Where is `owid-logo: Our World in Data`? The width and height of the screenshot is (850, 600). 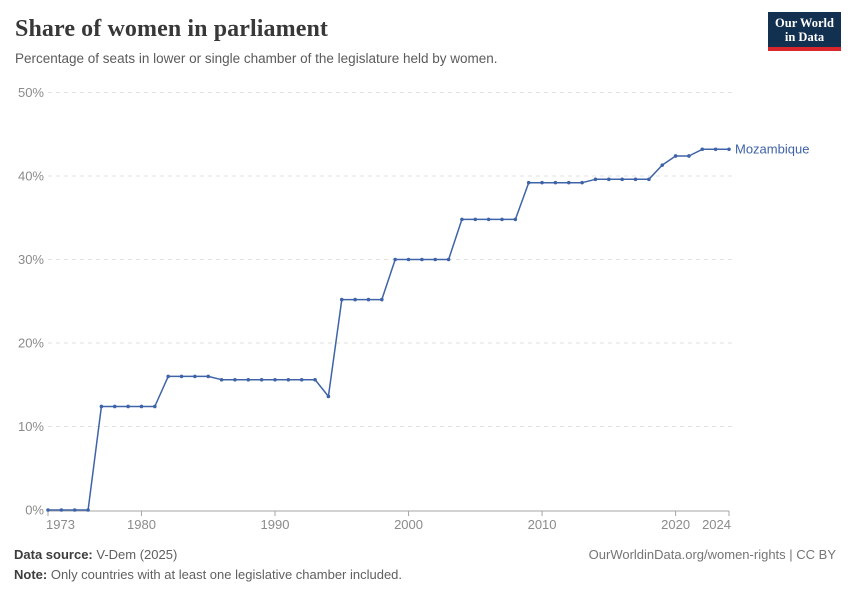 owid-logo: Our World in Data is located at coordinates (804, 31).